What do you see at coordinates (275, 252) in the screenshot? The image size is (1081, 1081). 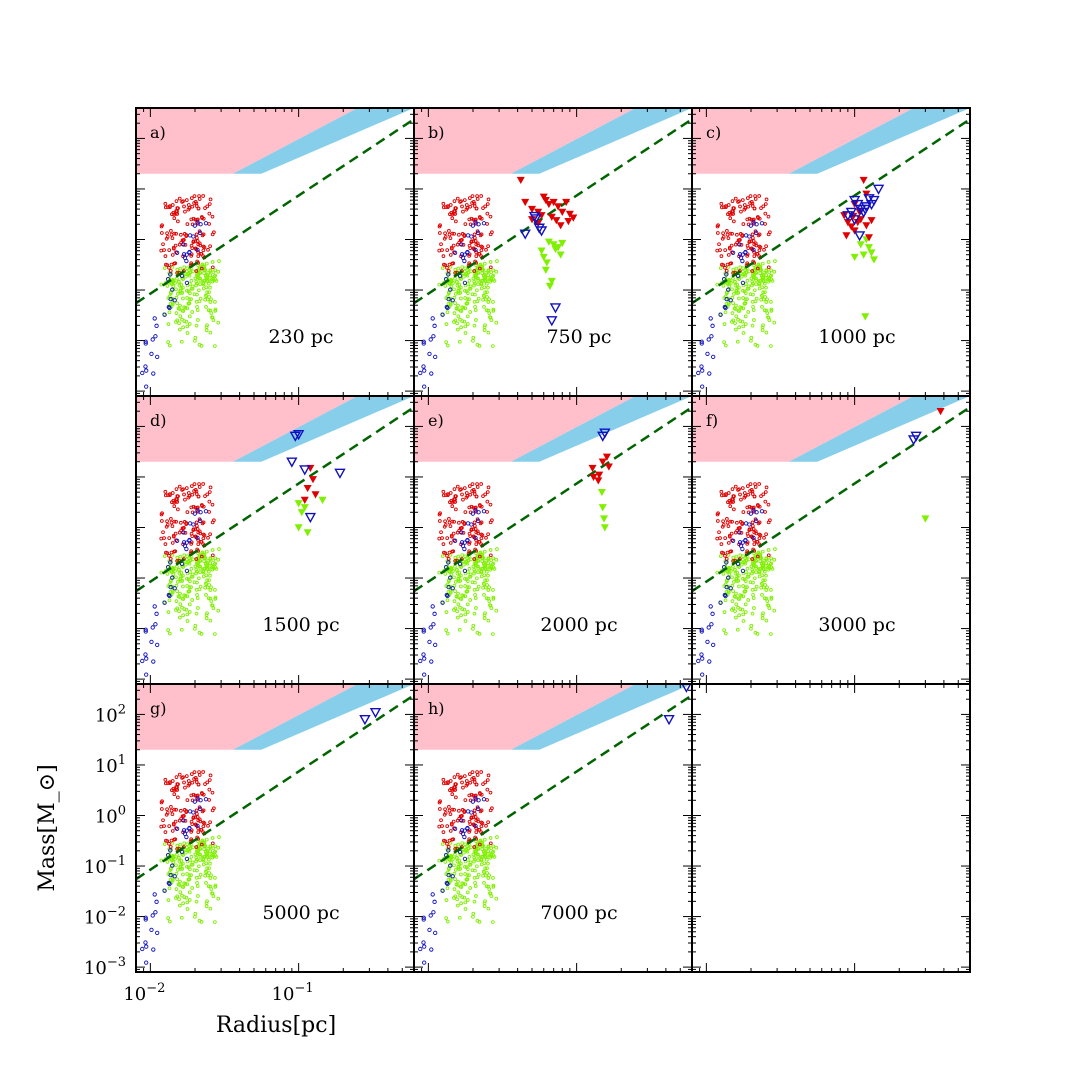 I see `panel-a: a)230 pc` at bounding box center [275, 252].